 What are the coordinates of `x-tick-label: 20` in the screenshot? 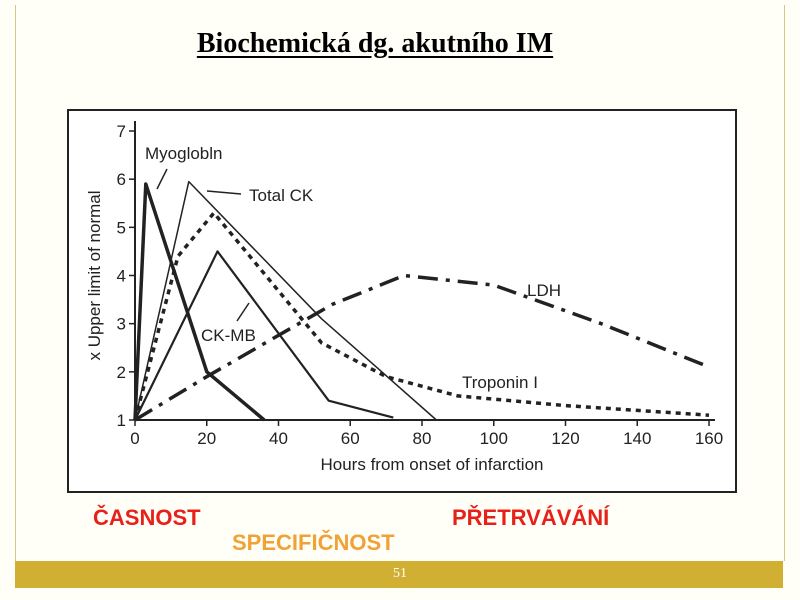 It's located at (206, 438).